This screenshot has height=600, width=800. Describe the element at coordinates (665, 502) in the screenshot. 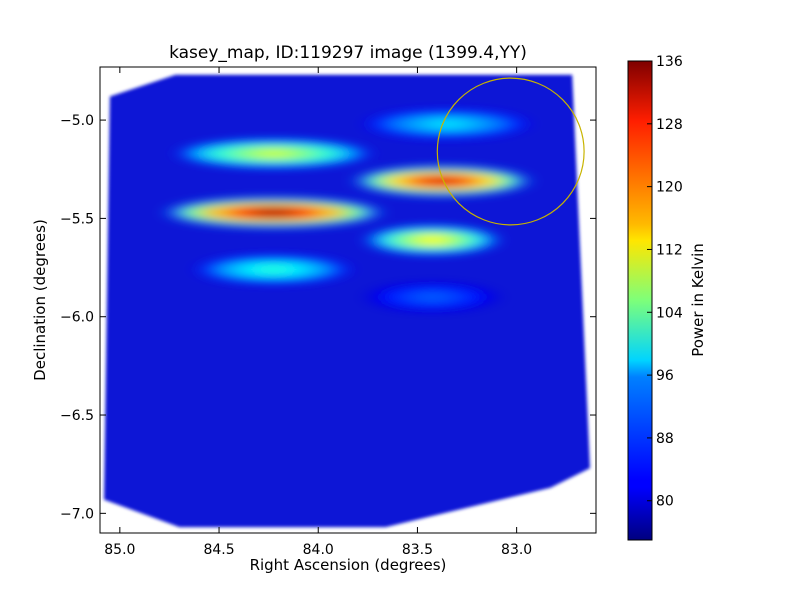

I see `colorbar-tick-label: 80` at that location.